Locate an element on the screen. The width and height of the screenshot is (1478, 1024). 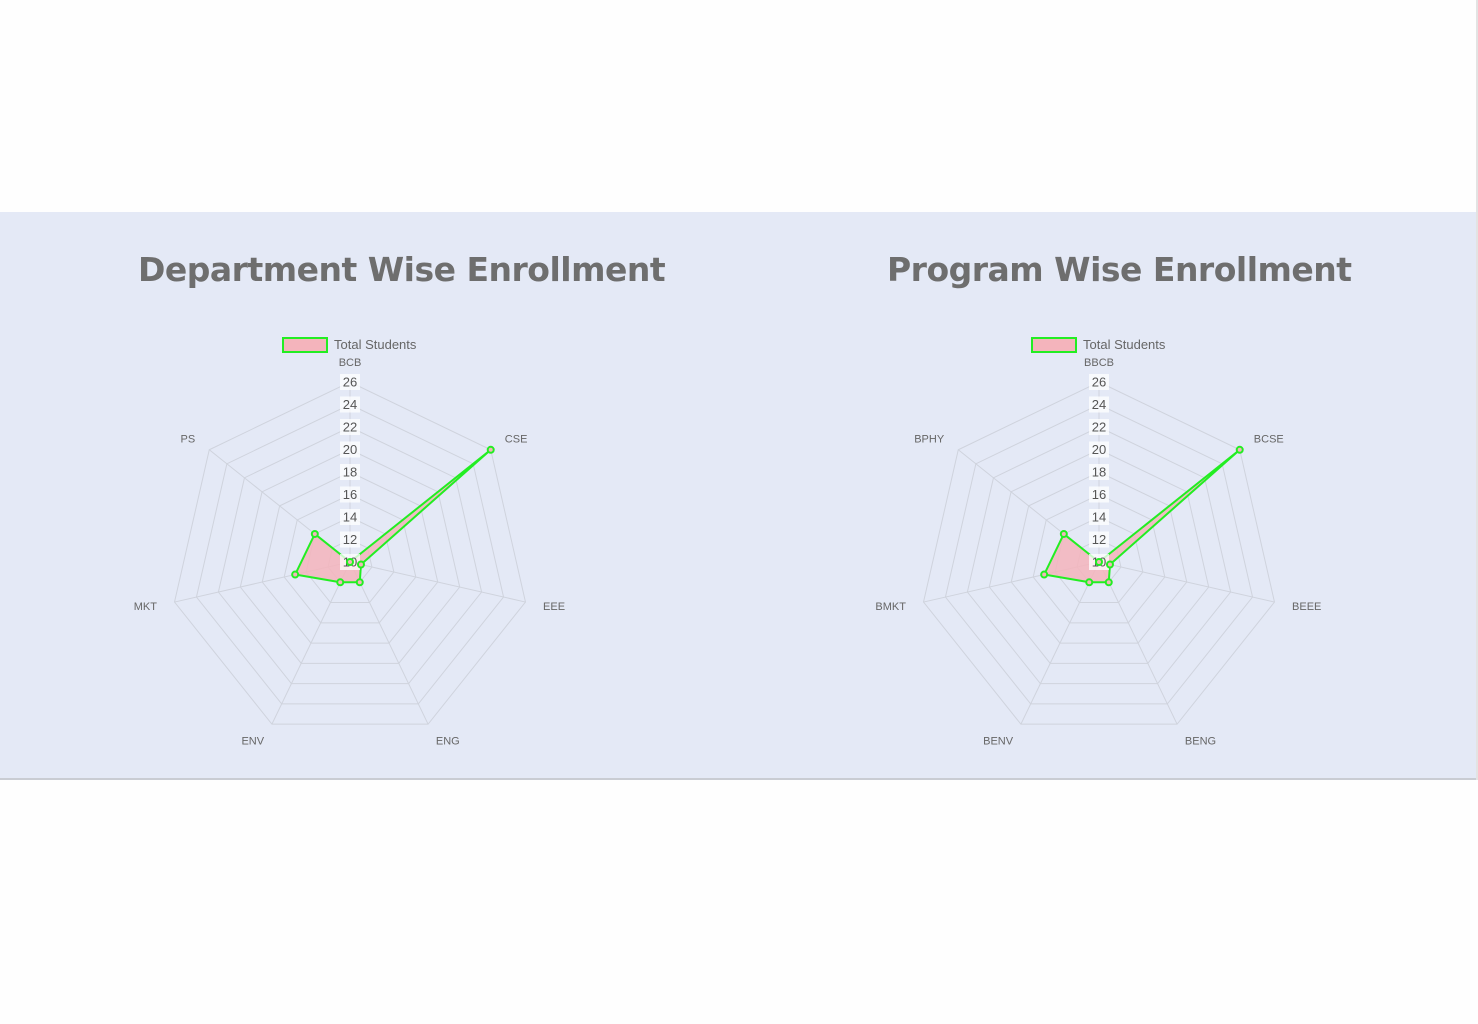
category-label: BBCB is located at coordinates (1099, 363).